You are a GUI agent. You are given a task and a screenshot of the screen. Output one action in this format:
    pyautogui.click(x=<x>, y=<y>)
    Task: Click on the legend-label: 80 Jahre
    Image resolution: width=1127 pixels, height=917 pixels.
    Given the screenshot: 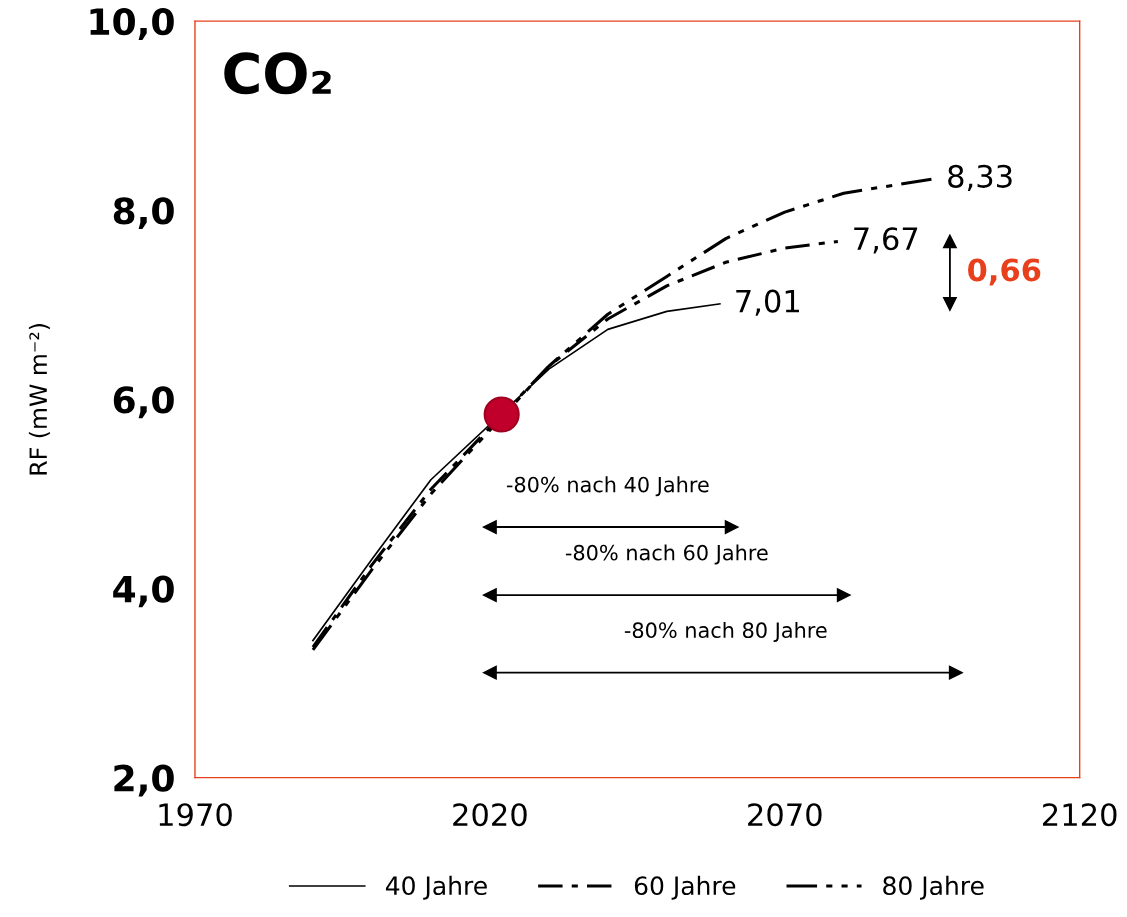 What is the action you would take?
    pyautogui.click(x=933, y=887)
    